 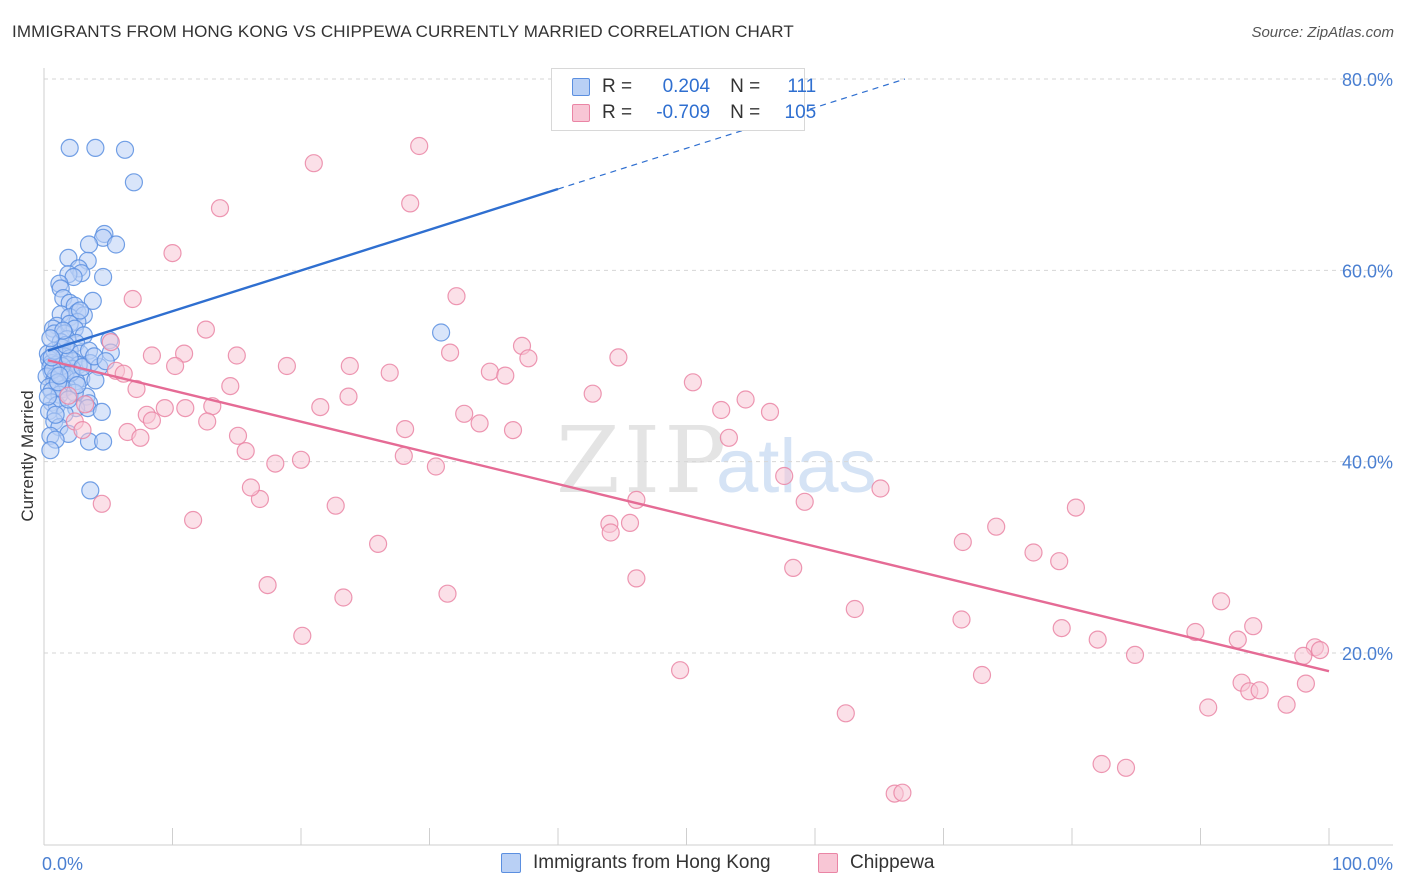 What do you see at coordinates (683, 99) in the screenshot?
I see `correlation-legend: R = 0.204 N = 111 R = -0.709 N = 105` at bounding box center [683, 99].